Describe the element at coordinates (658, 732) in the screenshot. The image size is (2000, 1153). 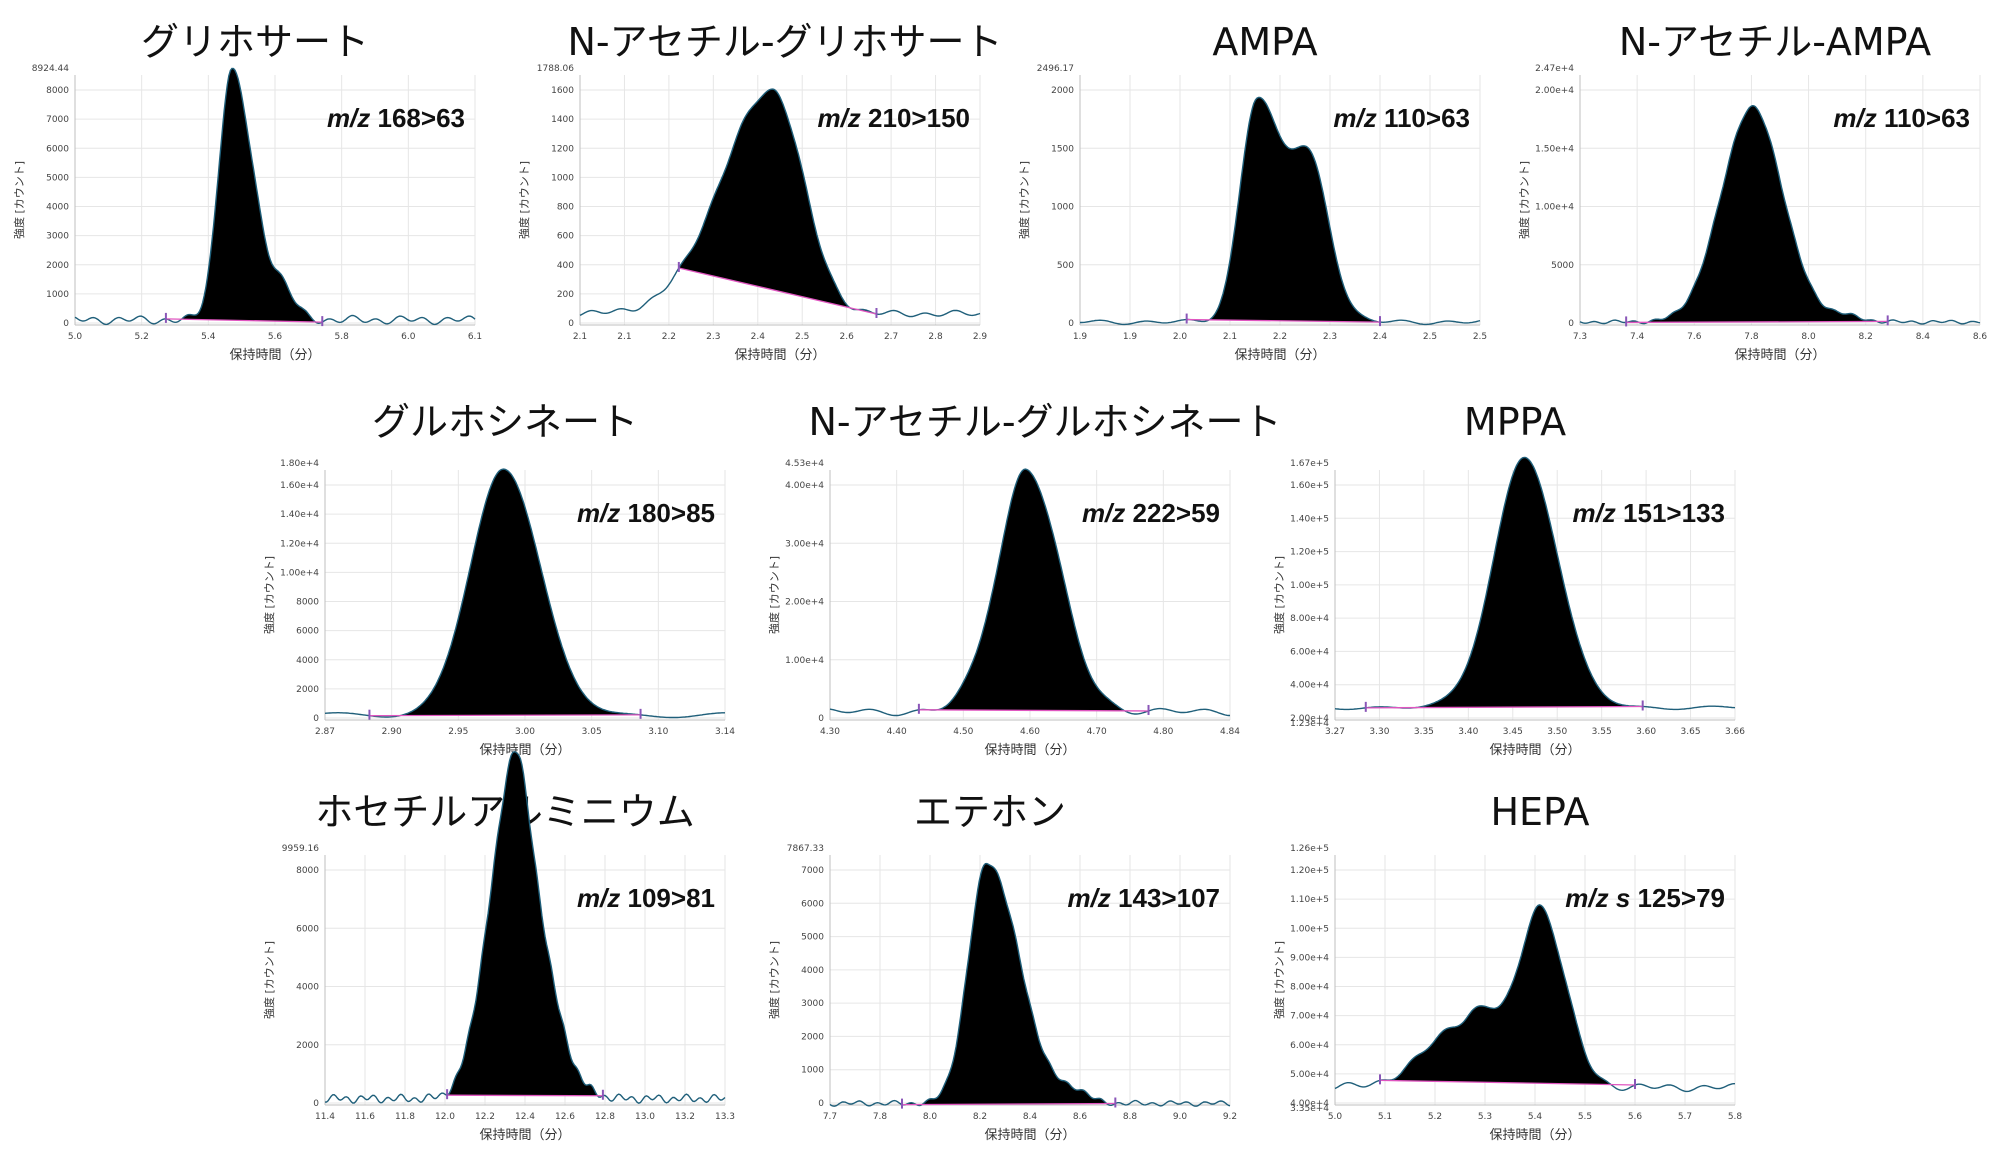
I see `x-tick-label: 3.10` at that location.